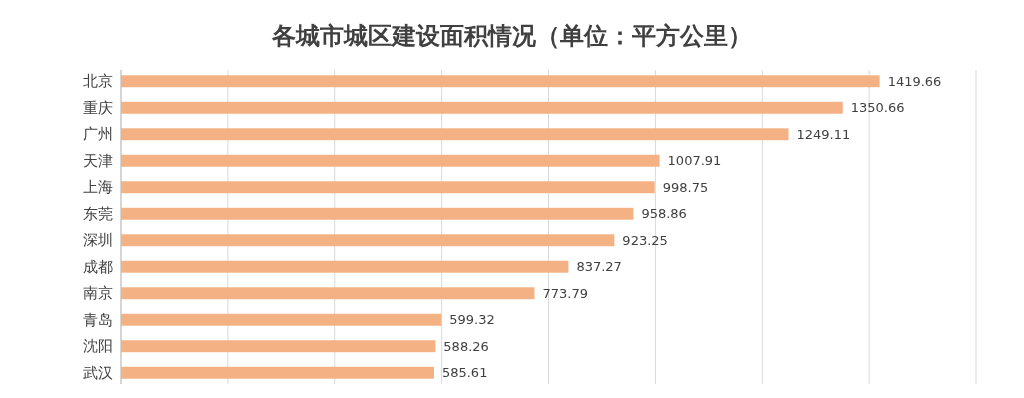 The height and width of the screenshot is (398, 1024). I want to click on data-label: 837.27, so click(599, 267).